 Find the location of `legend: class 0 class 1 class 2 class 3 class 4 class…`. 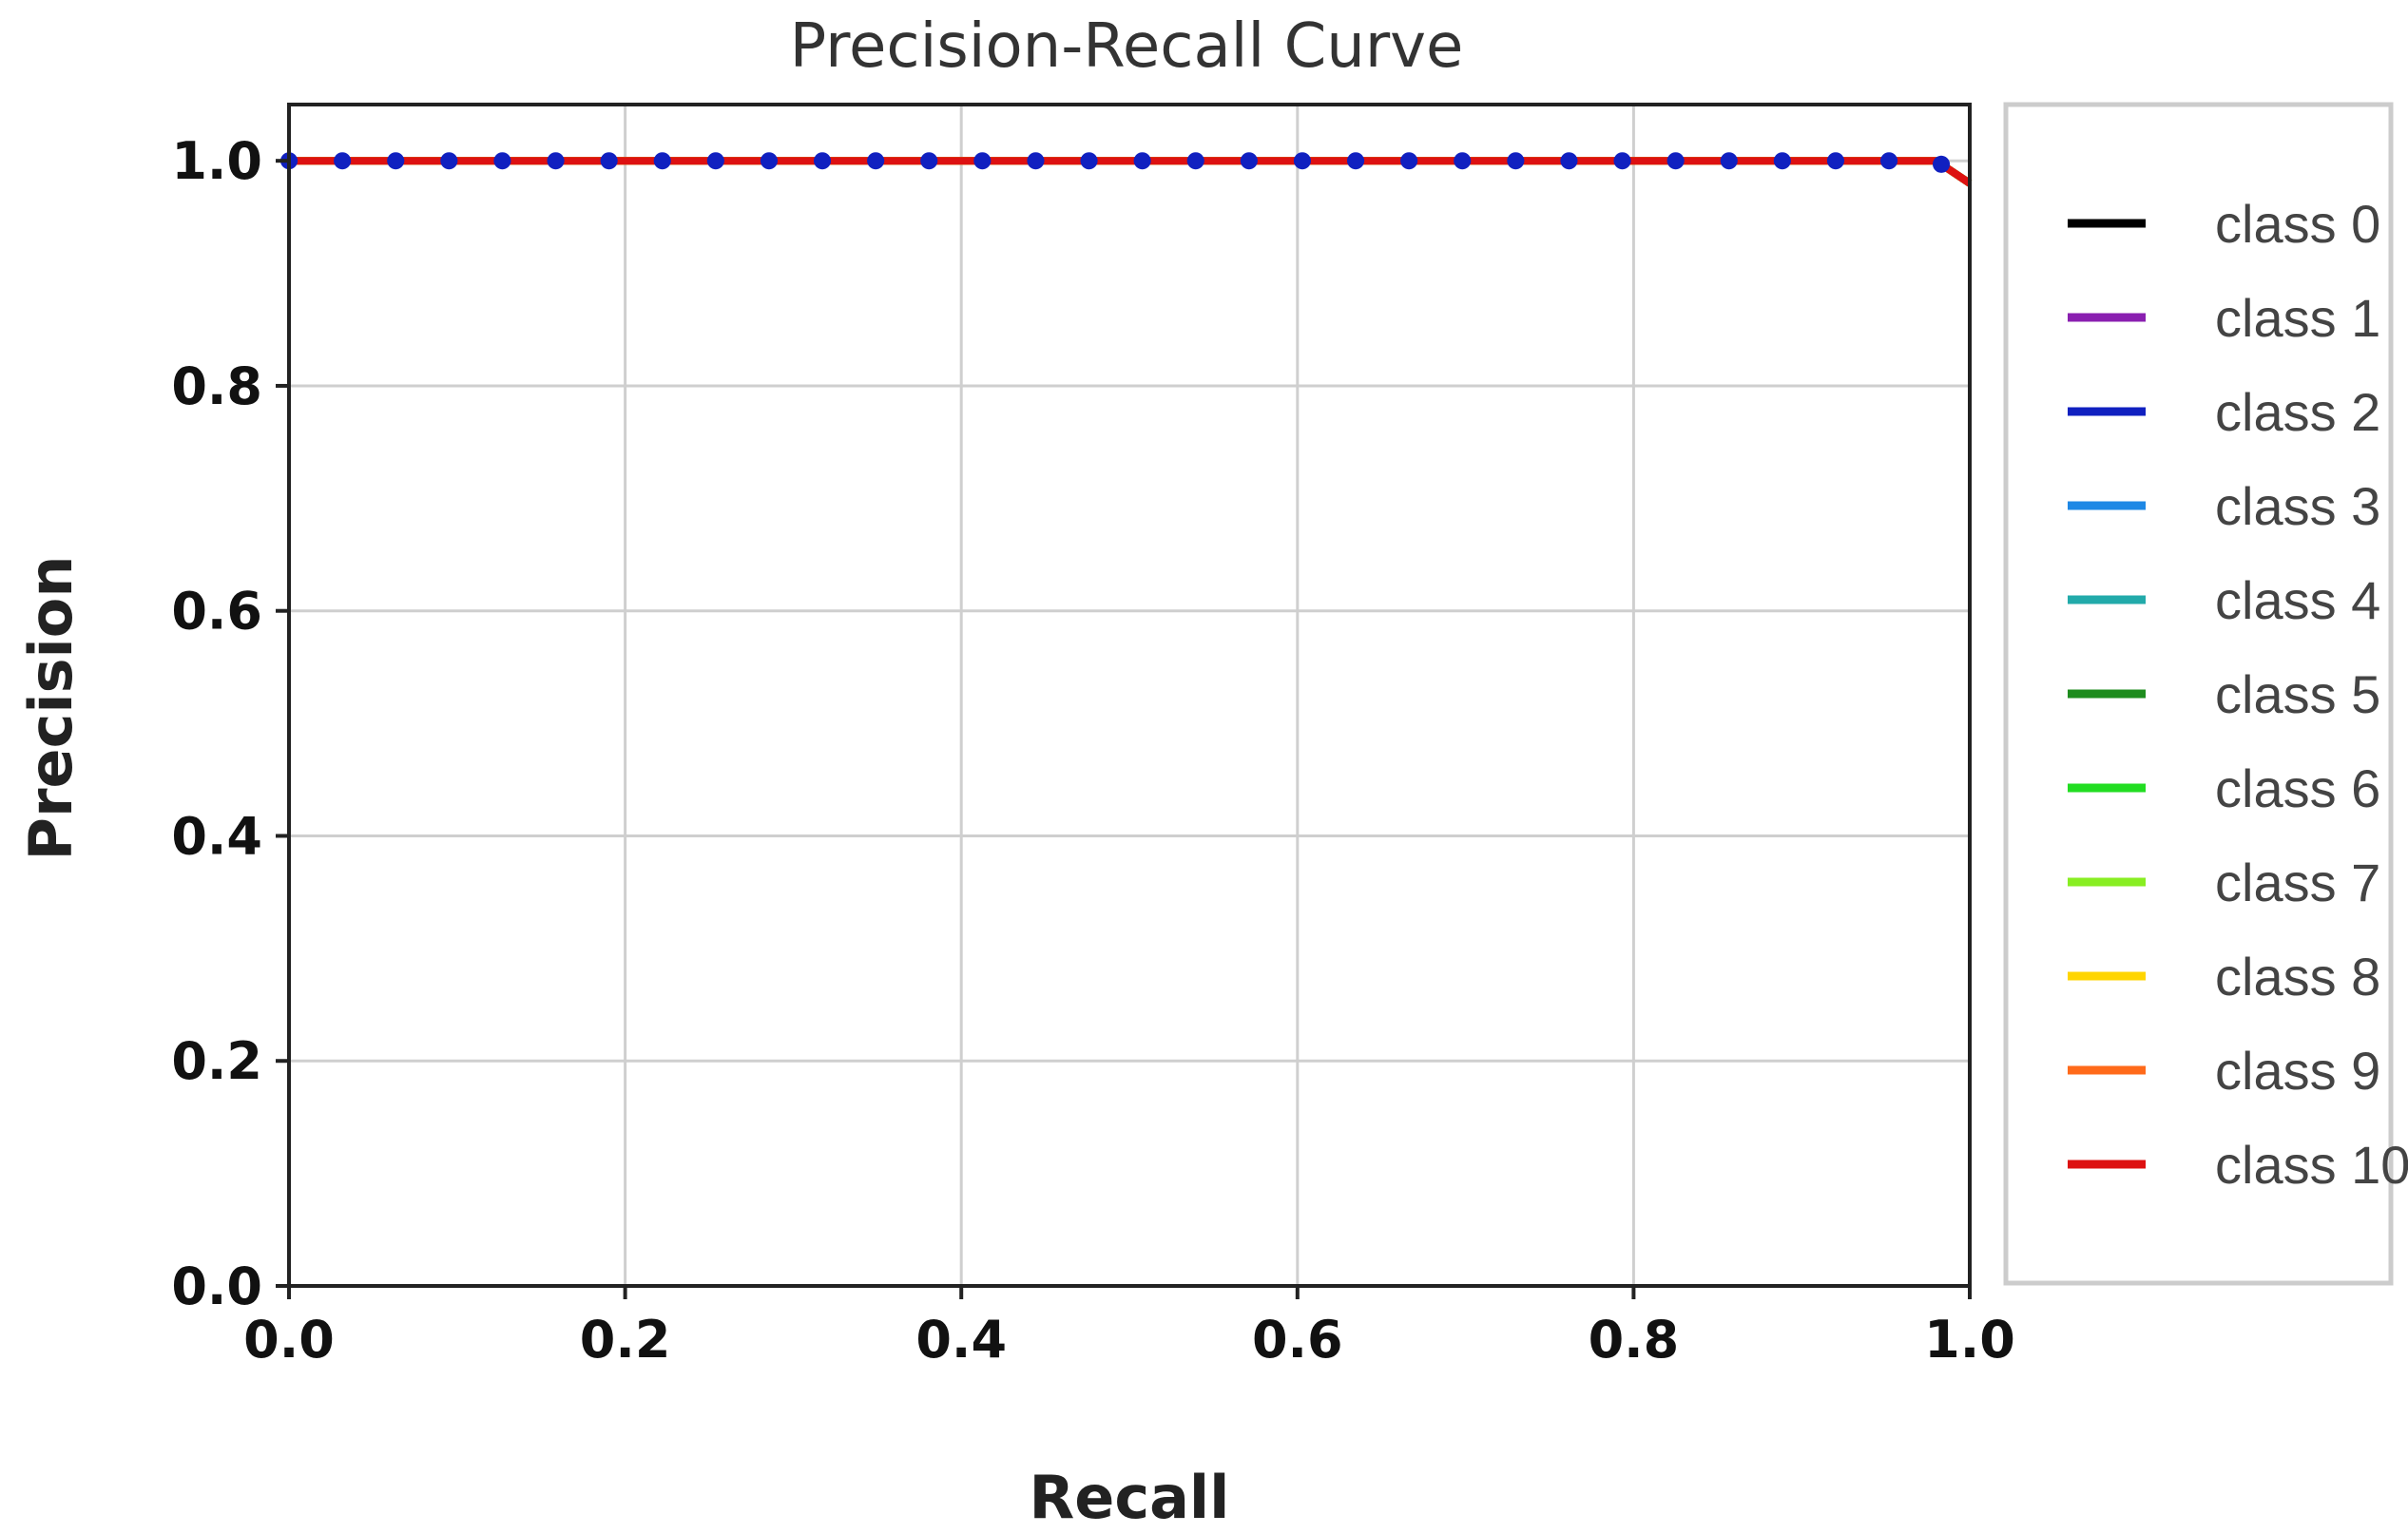

legend: class 0 class 1 class 2 class 3 class 4 class… is located at coordinates (2205, 694).